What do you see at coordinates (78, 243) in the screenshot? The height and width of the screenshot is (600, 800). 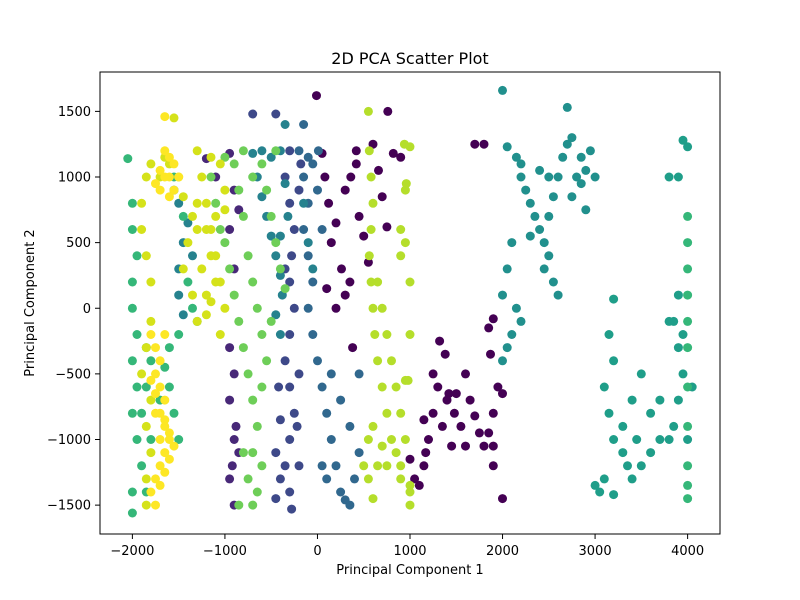 I see `y-tick-label-4: 500` at bounding box center [78, 243].